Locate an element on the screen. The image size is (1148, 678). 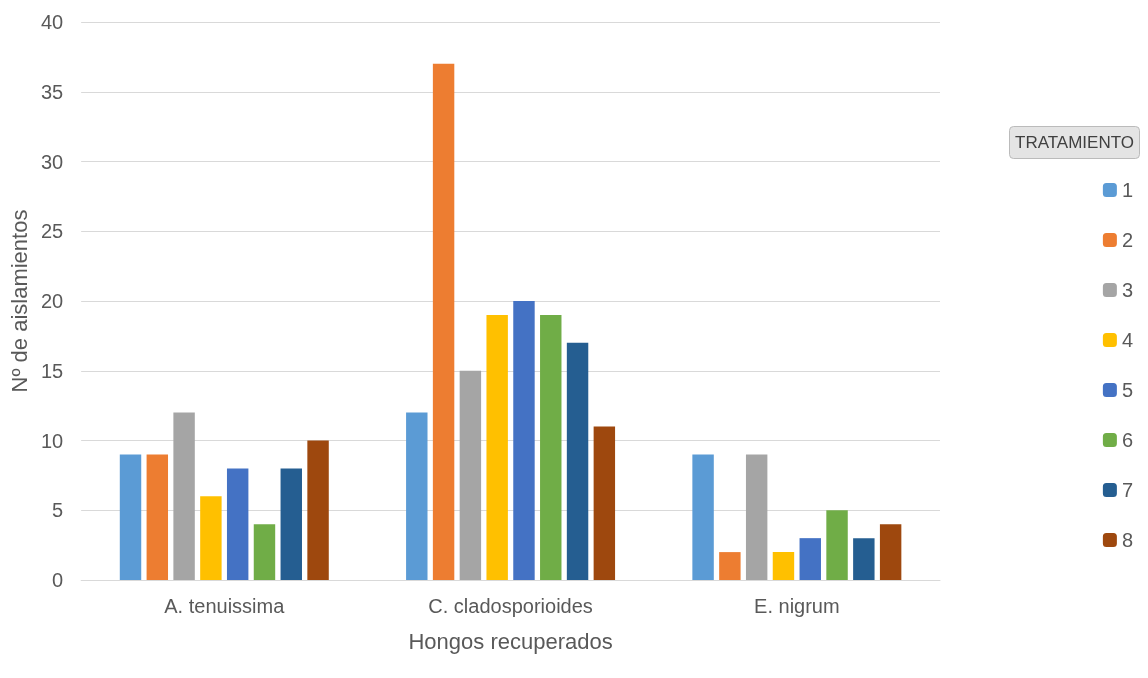
legend-label: 3 is located at coordinates (1127, 290).